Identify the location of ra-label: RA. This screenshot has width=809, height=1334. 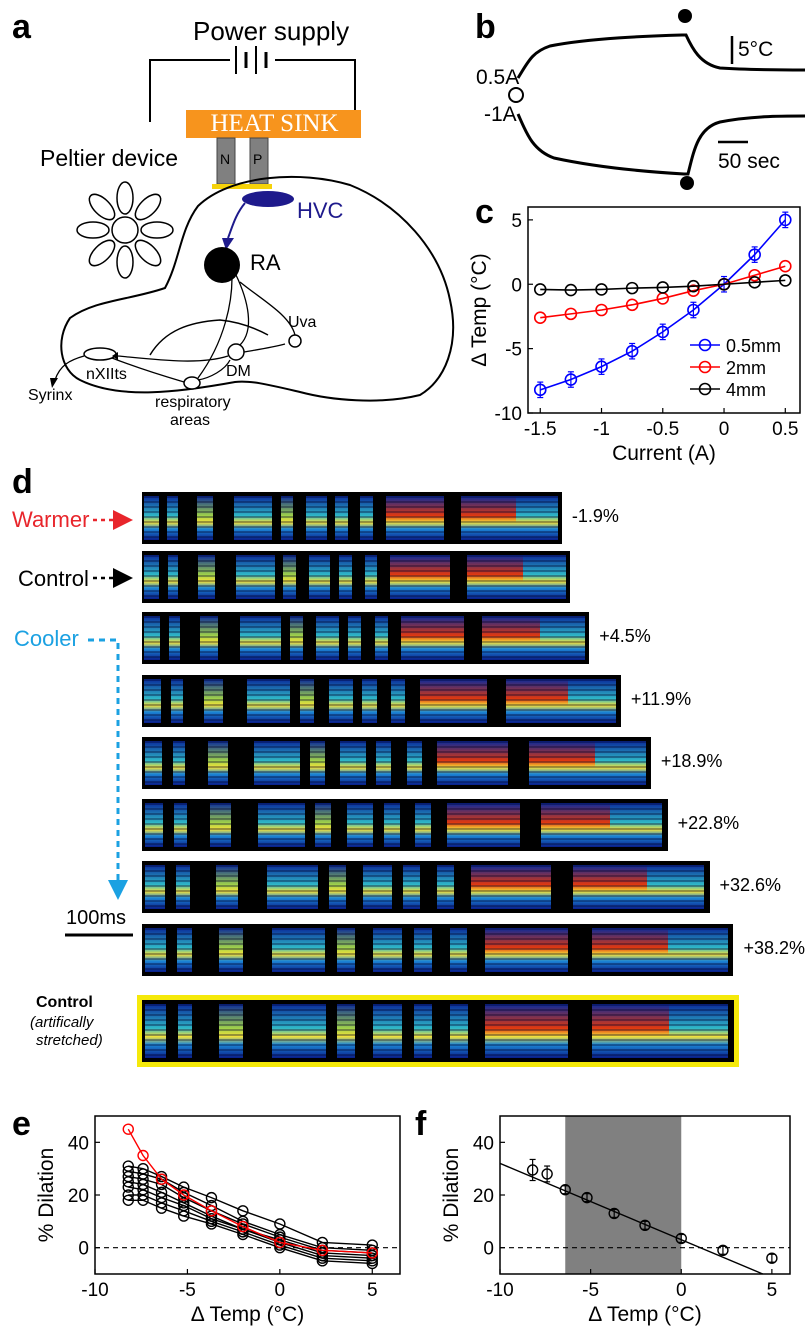
(265, 262).